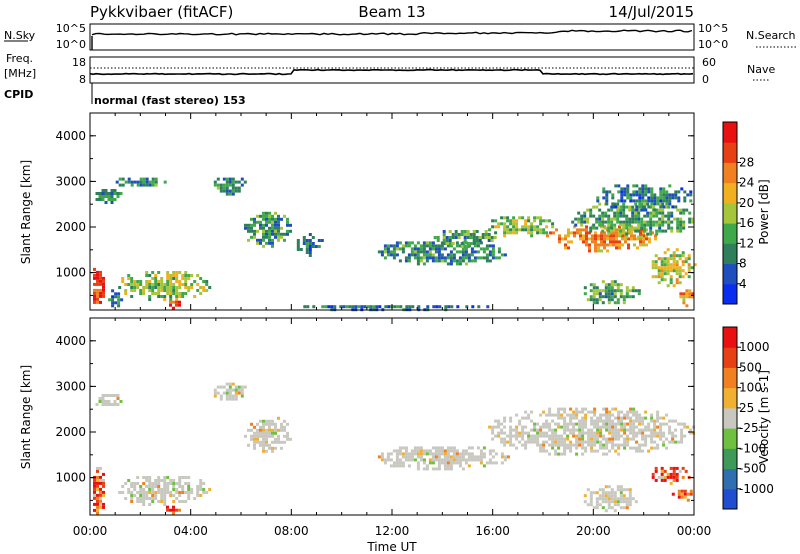 This screenshot has height=554, width=800. I want to click on nave-right-label: Nave, so click(761, 69).